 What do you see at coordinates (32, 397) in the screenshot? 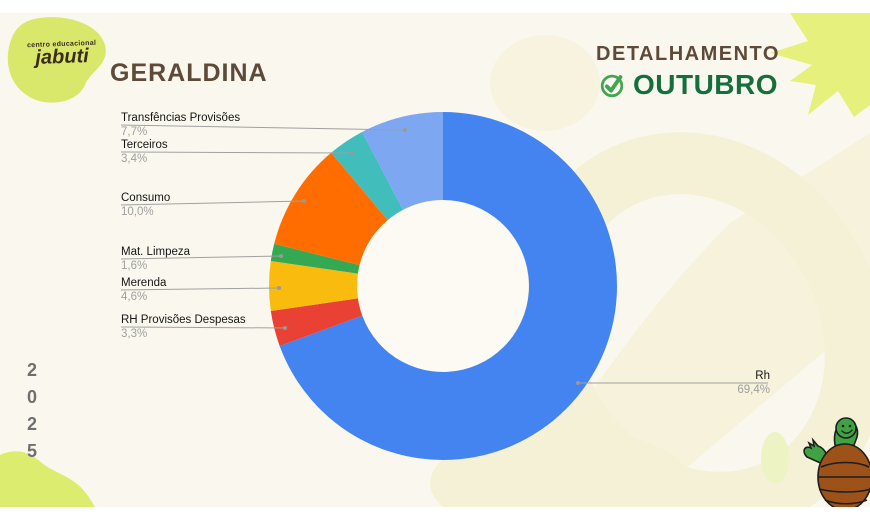
I see `year-digit: 0` at bounding box center [32, 397].